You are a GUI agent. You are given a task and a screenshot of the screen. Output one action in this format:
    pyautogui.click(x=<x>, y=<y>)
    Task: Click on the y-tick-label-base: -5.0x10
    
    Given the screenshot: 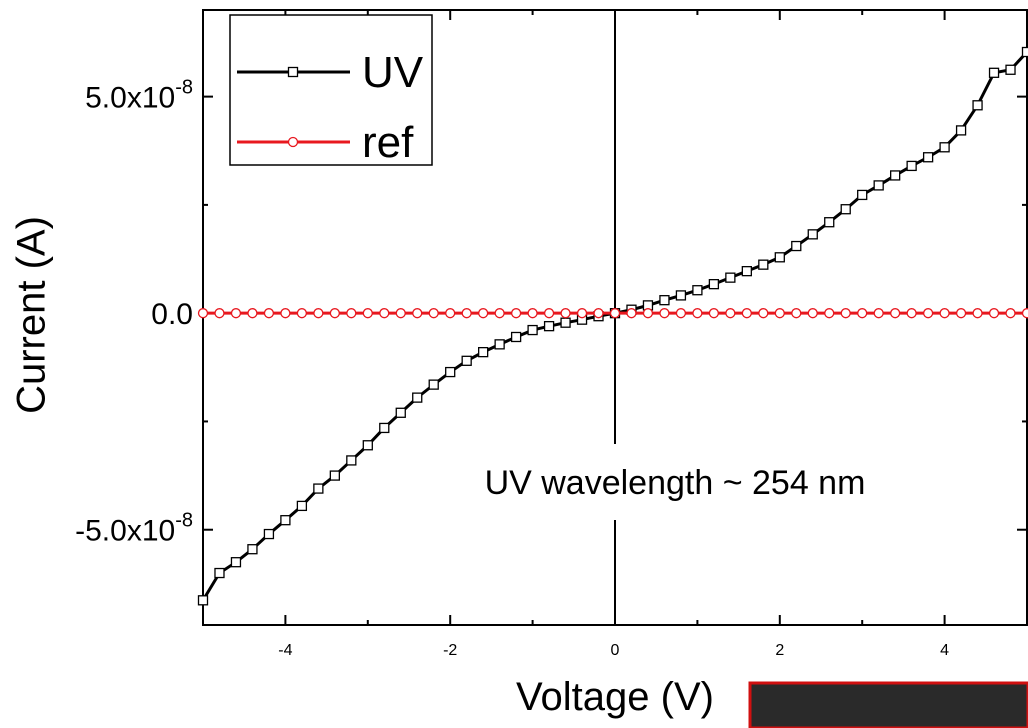 What is the action you would take?
    pyautogui.click(x=125, y=531)
    